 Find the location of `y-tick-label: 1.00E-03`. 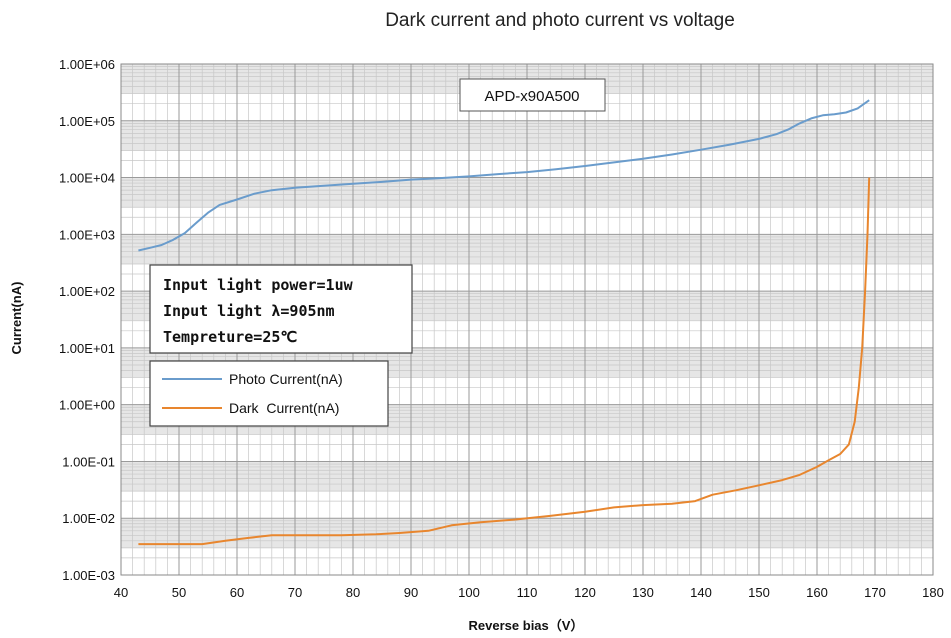

y-tick-label: 1.00E-03 is located at coordinates (88, 575).